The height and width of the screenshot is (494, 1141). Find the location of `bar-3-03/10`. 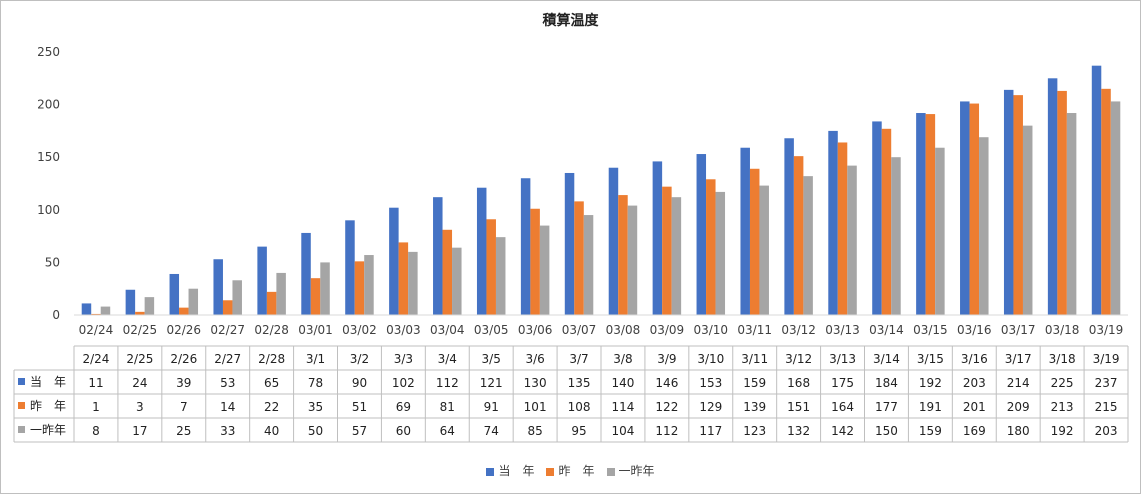

bar-3-03/10 is located at coordinates (720, 253).